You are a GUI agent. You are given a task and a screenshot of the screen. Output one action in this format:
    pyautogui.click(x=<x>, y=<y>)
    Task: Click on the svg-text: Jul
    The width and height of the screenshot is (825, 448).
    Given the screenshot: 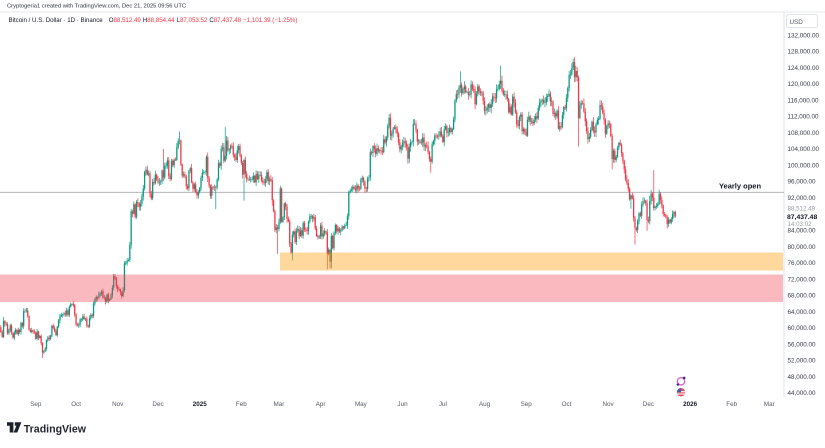 What is the action you would take?
    pyautogui.click(x=443, y=404)
    